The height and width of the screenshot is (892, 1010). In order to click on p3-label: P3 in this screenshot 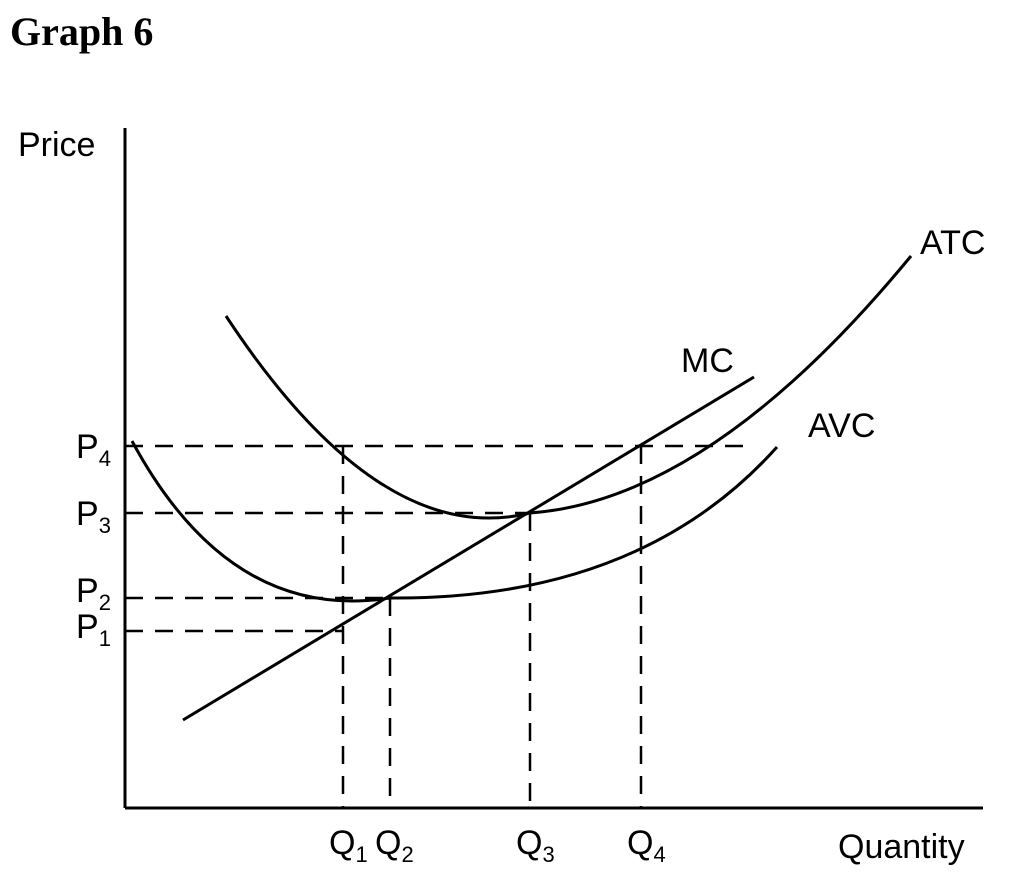, I will do `click(93, 516)`.